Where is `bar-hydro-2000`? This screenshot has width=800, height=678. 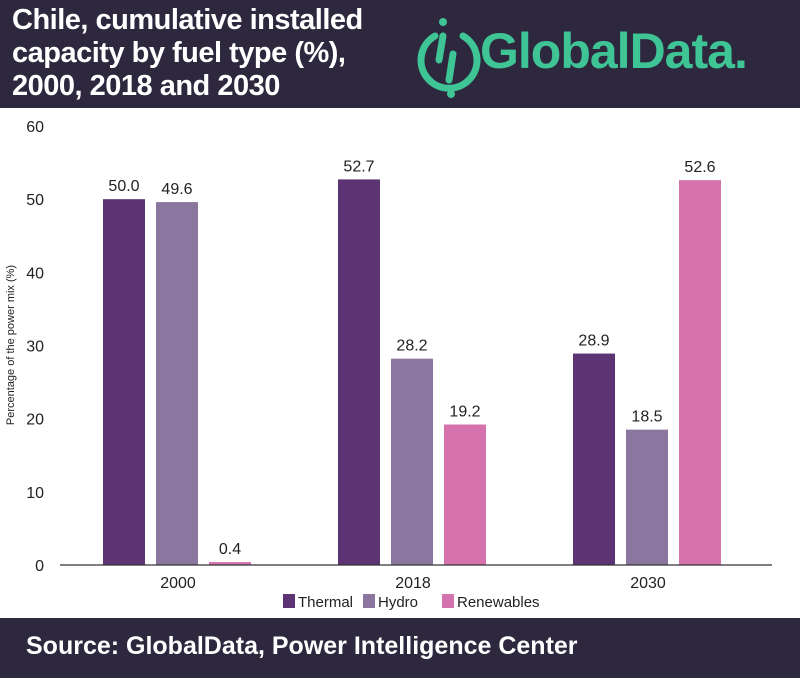
bar-hydro-2000 is located at coordinates (177, 384).